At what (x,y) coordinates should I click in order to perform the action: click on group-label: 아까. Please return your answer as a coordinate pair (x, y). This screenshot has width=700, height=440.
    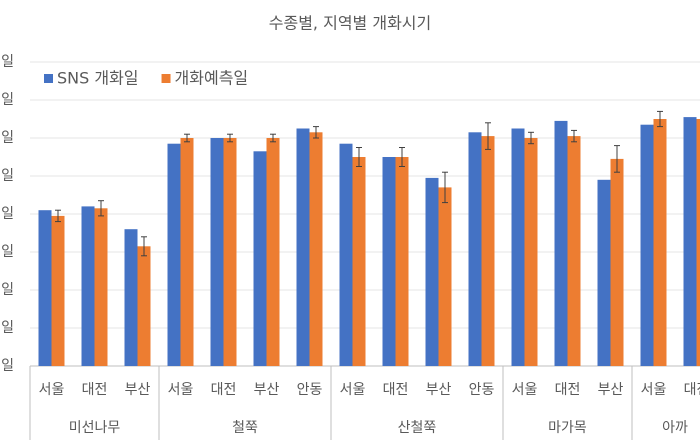
    Looking at the image, I should click on (675, 428).